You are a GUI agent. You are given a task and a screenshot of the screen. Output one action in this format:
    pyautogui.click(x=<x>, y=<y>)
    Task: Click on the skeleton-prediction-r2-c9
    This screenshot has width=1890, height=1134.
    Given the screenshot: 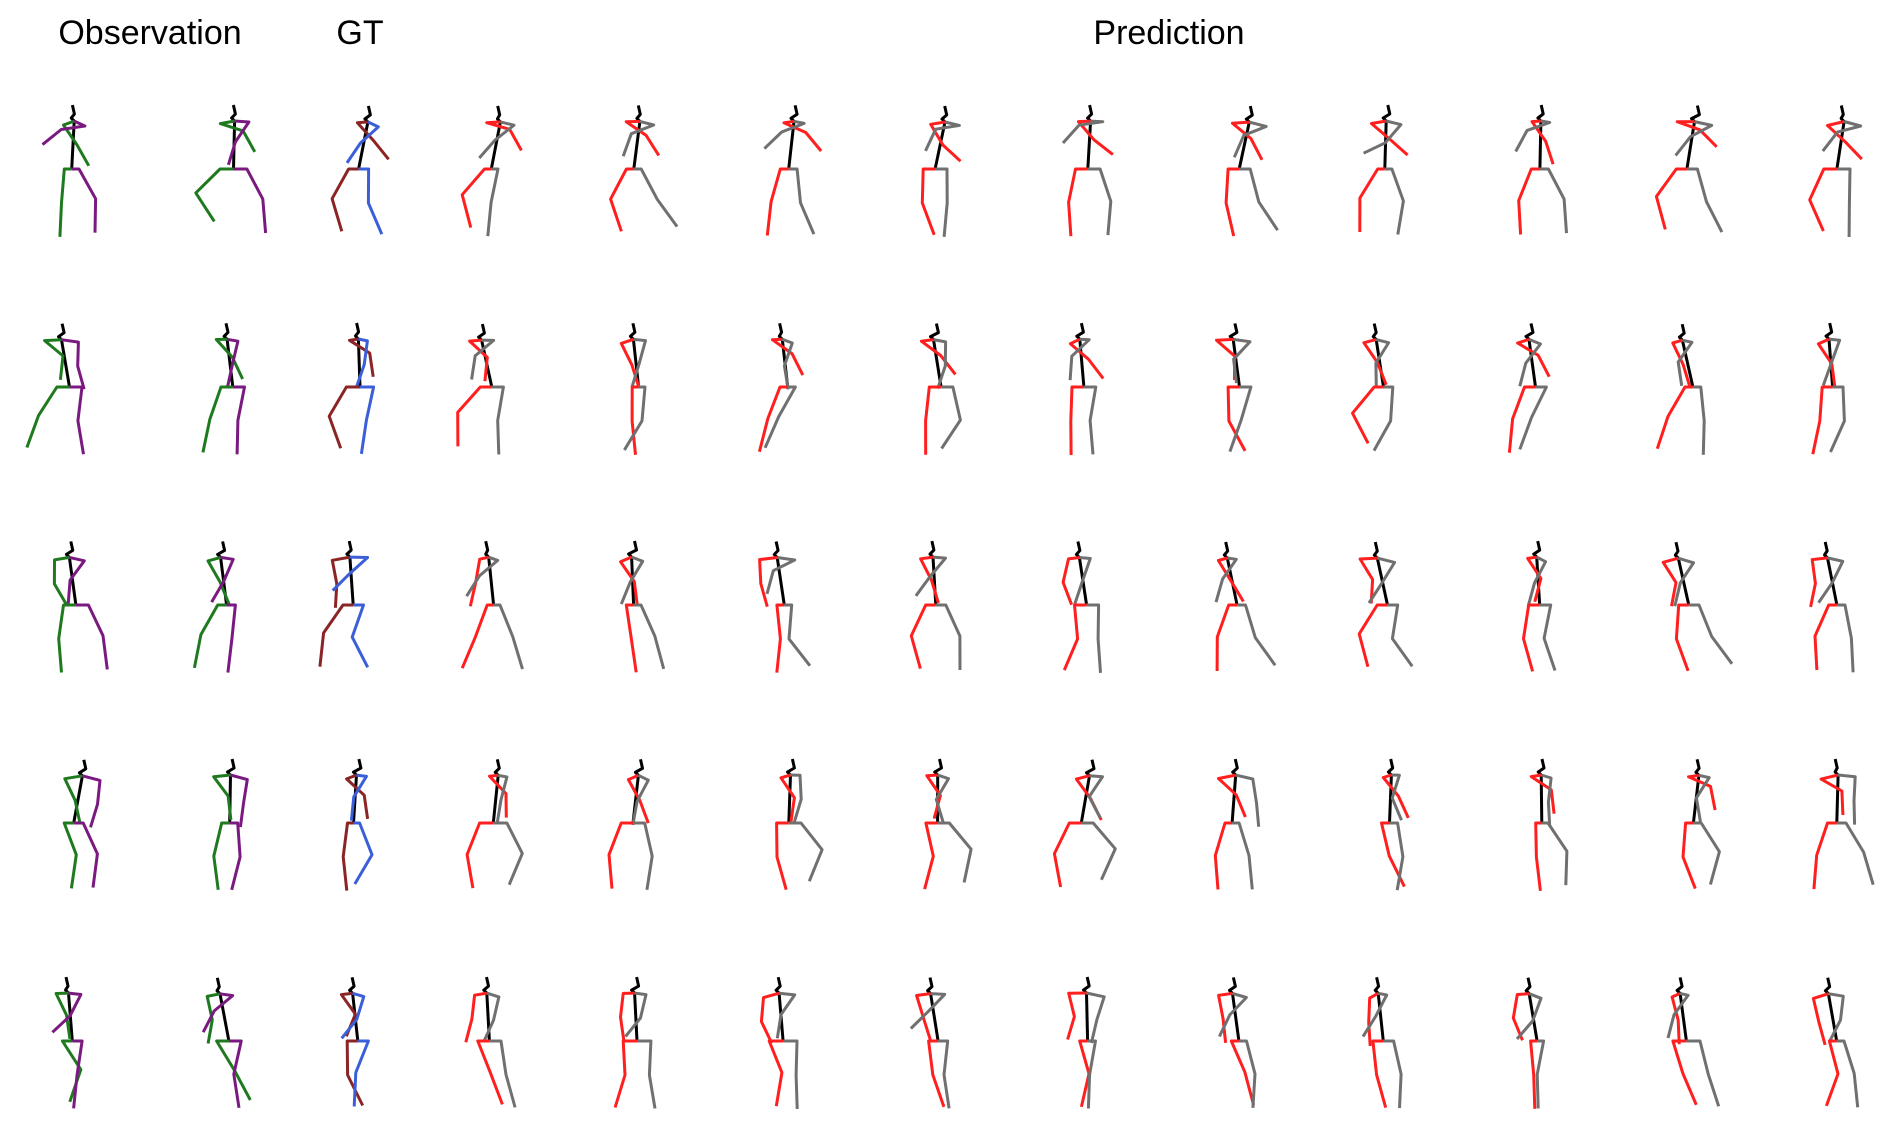 What is the action you would take?
    pyautogui.click(x=1234, y=388)
    